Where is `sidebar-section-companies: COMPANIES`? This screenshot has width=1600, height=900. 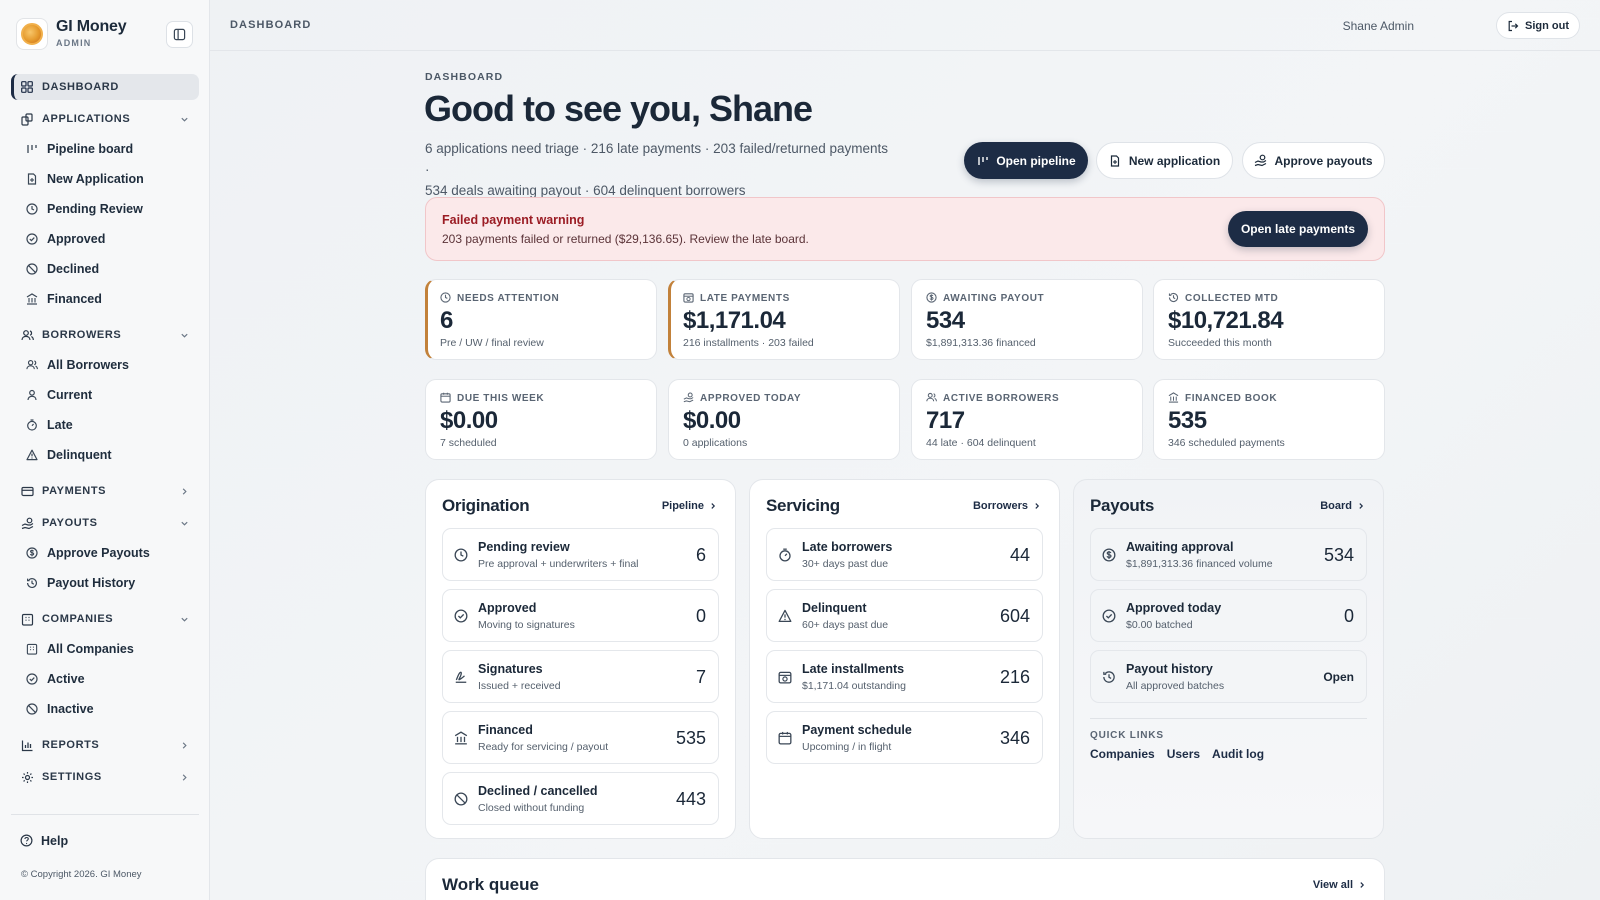
sidebar-section-companies: COMPANIES is located at coordinates (105, 619).